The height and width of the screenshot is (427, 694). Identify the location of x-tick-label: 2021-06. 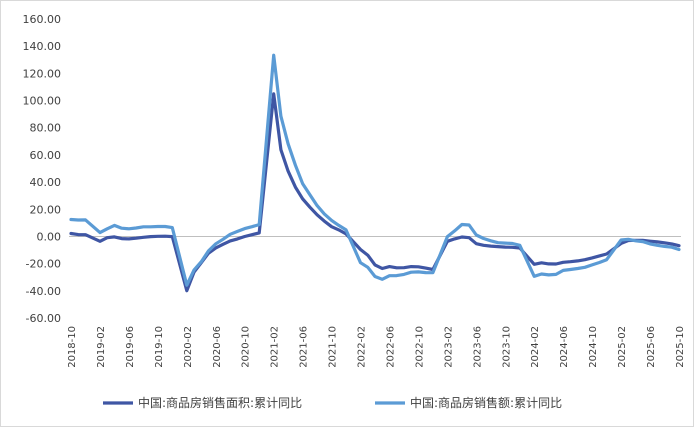
(304, 347).